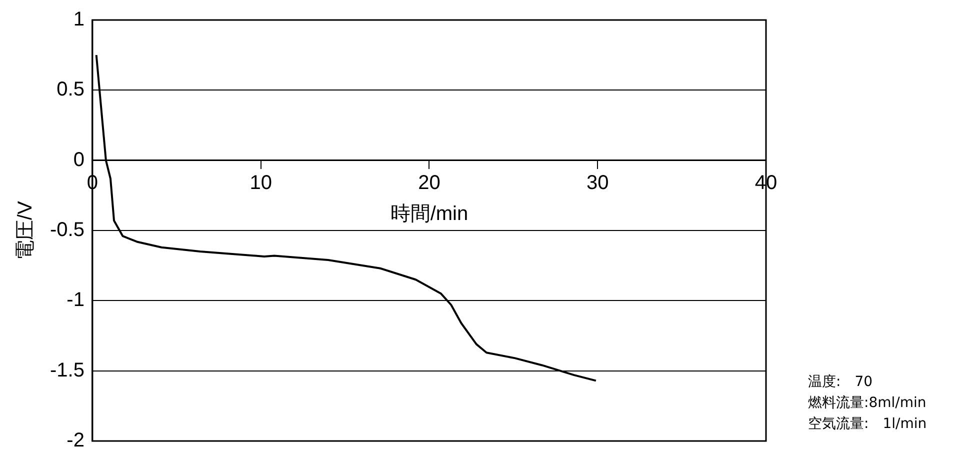  Describe the element at coordinates (25, 230) in the screenshot. I see `y-axis-title: 電圧/V` at that location.